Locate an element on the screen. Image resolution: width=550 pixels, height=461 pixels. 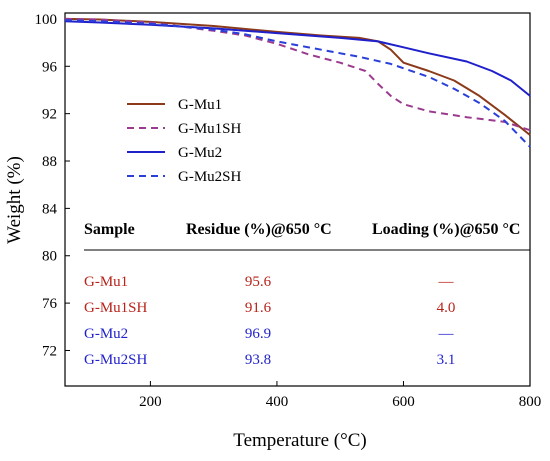
x-tick-label: 200 is located at coordinates (150, 402).